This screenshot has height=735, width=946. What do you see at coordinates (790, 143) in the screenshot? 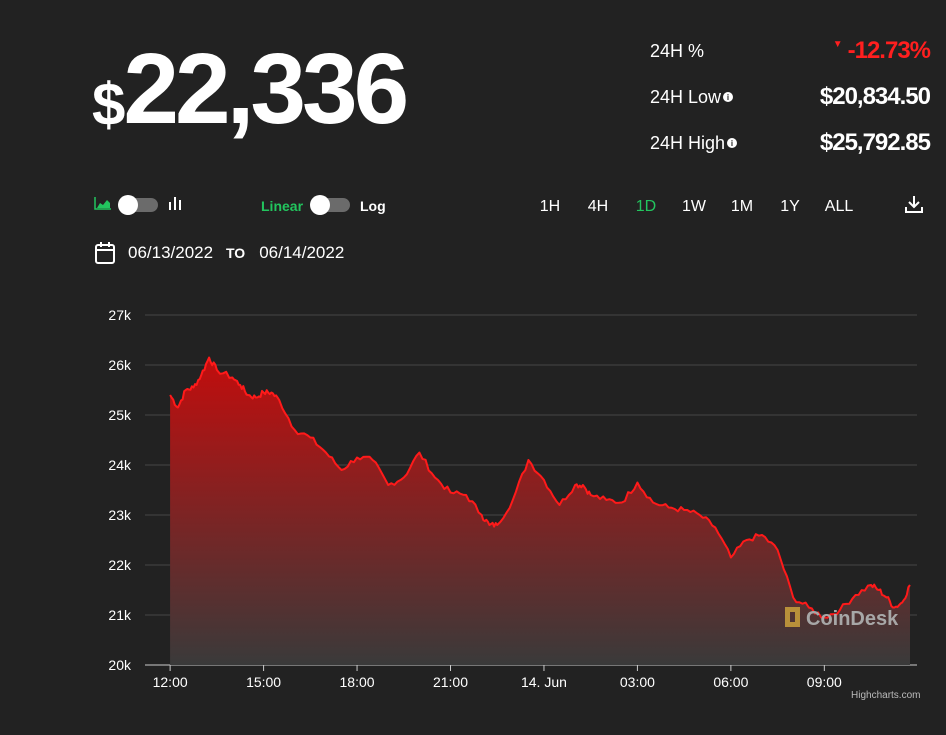
I see `stat-row-high: 24H High i $25,792.85` at bounding box center [790, 143].